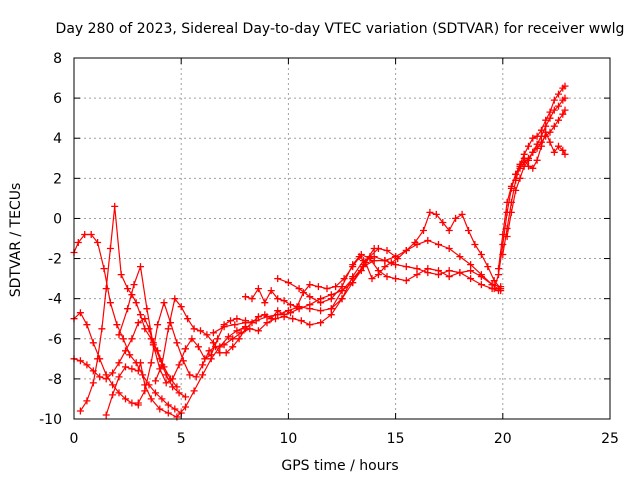  I want to click on x-axis-label: GPS time / hours, so click(339, 466).